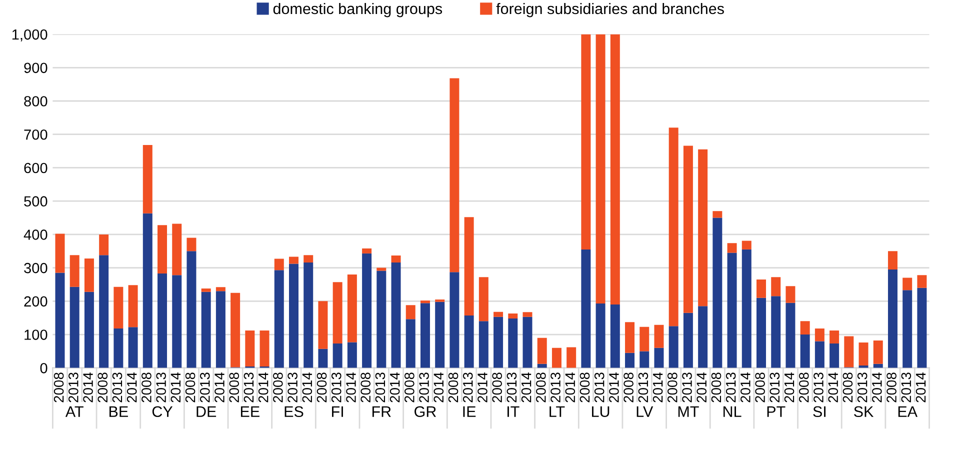 The width and height of the screenshot is (958, 457). What do you see at coordinates (601, 412) in the screenshot?
I see `text: LU` at bounding box center [601, 412].